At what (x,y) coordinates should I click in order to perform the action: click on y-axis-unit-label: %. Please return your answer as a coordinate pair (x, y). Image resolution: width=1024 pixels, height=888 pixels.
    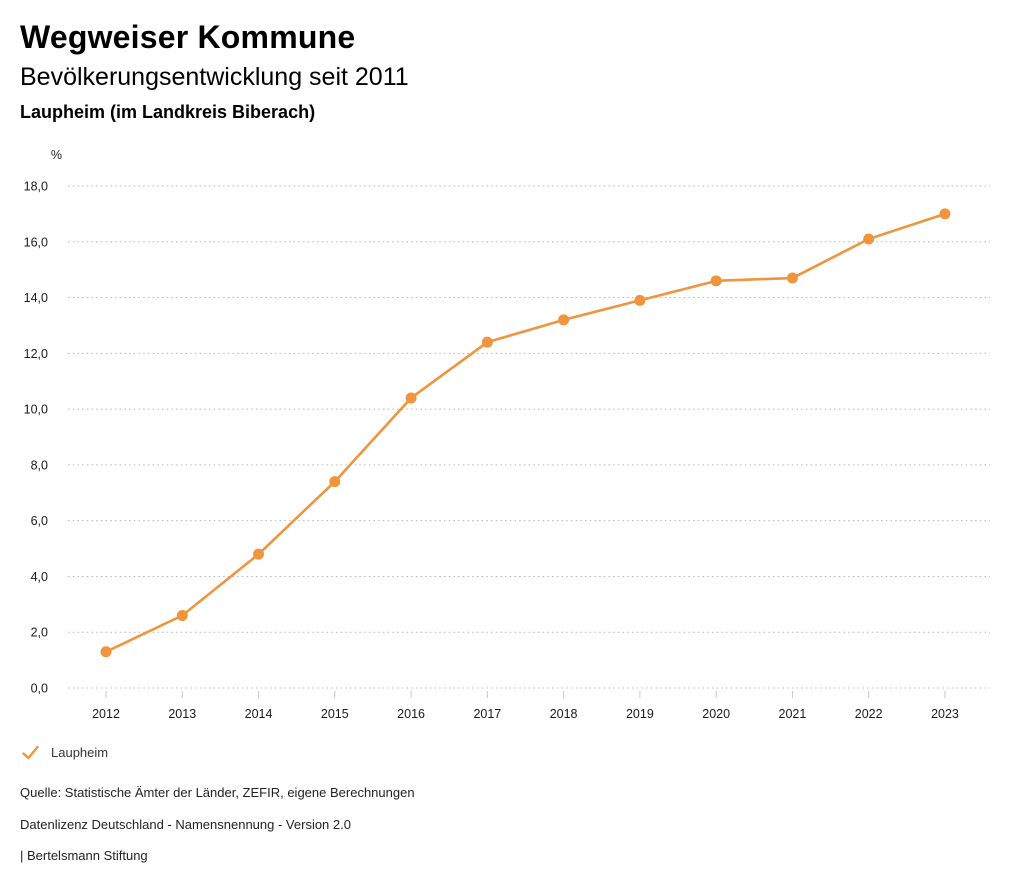
    Looking at the image, I should click on (56, 155).